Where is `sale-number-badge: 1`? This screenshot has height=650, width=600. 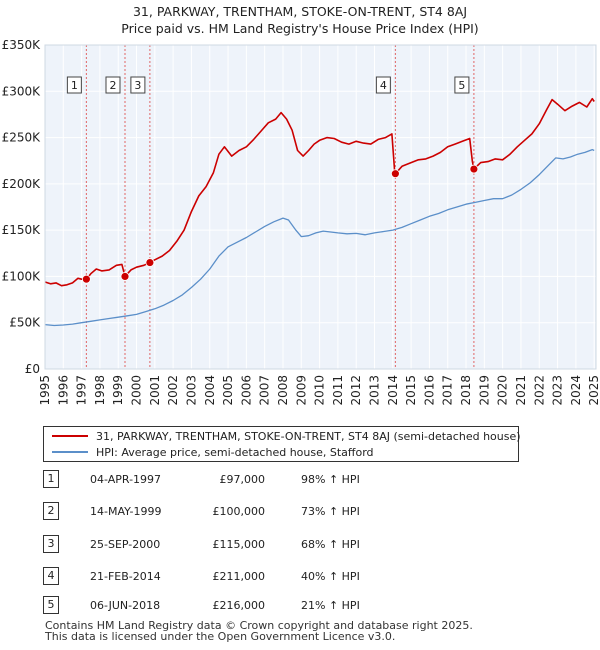
sale-number-badge: 1 is located at coordinates (51, 479).